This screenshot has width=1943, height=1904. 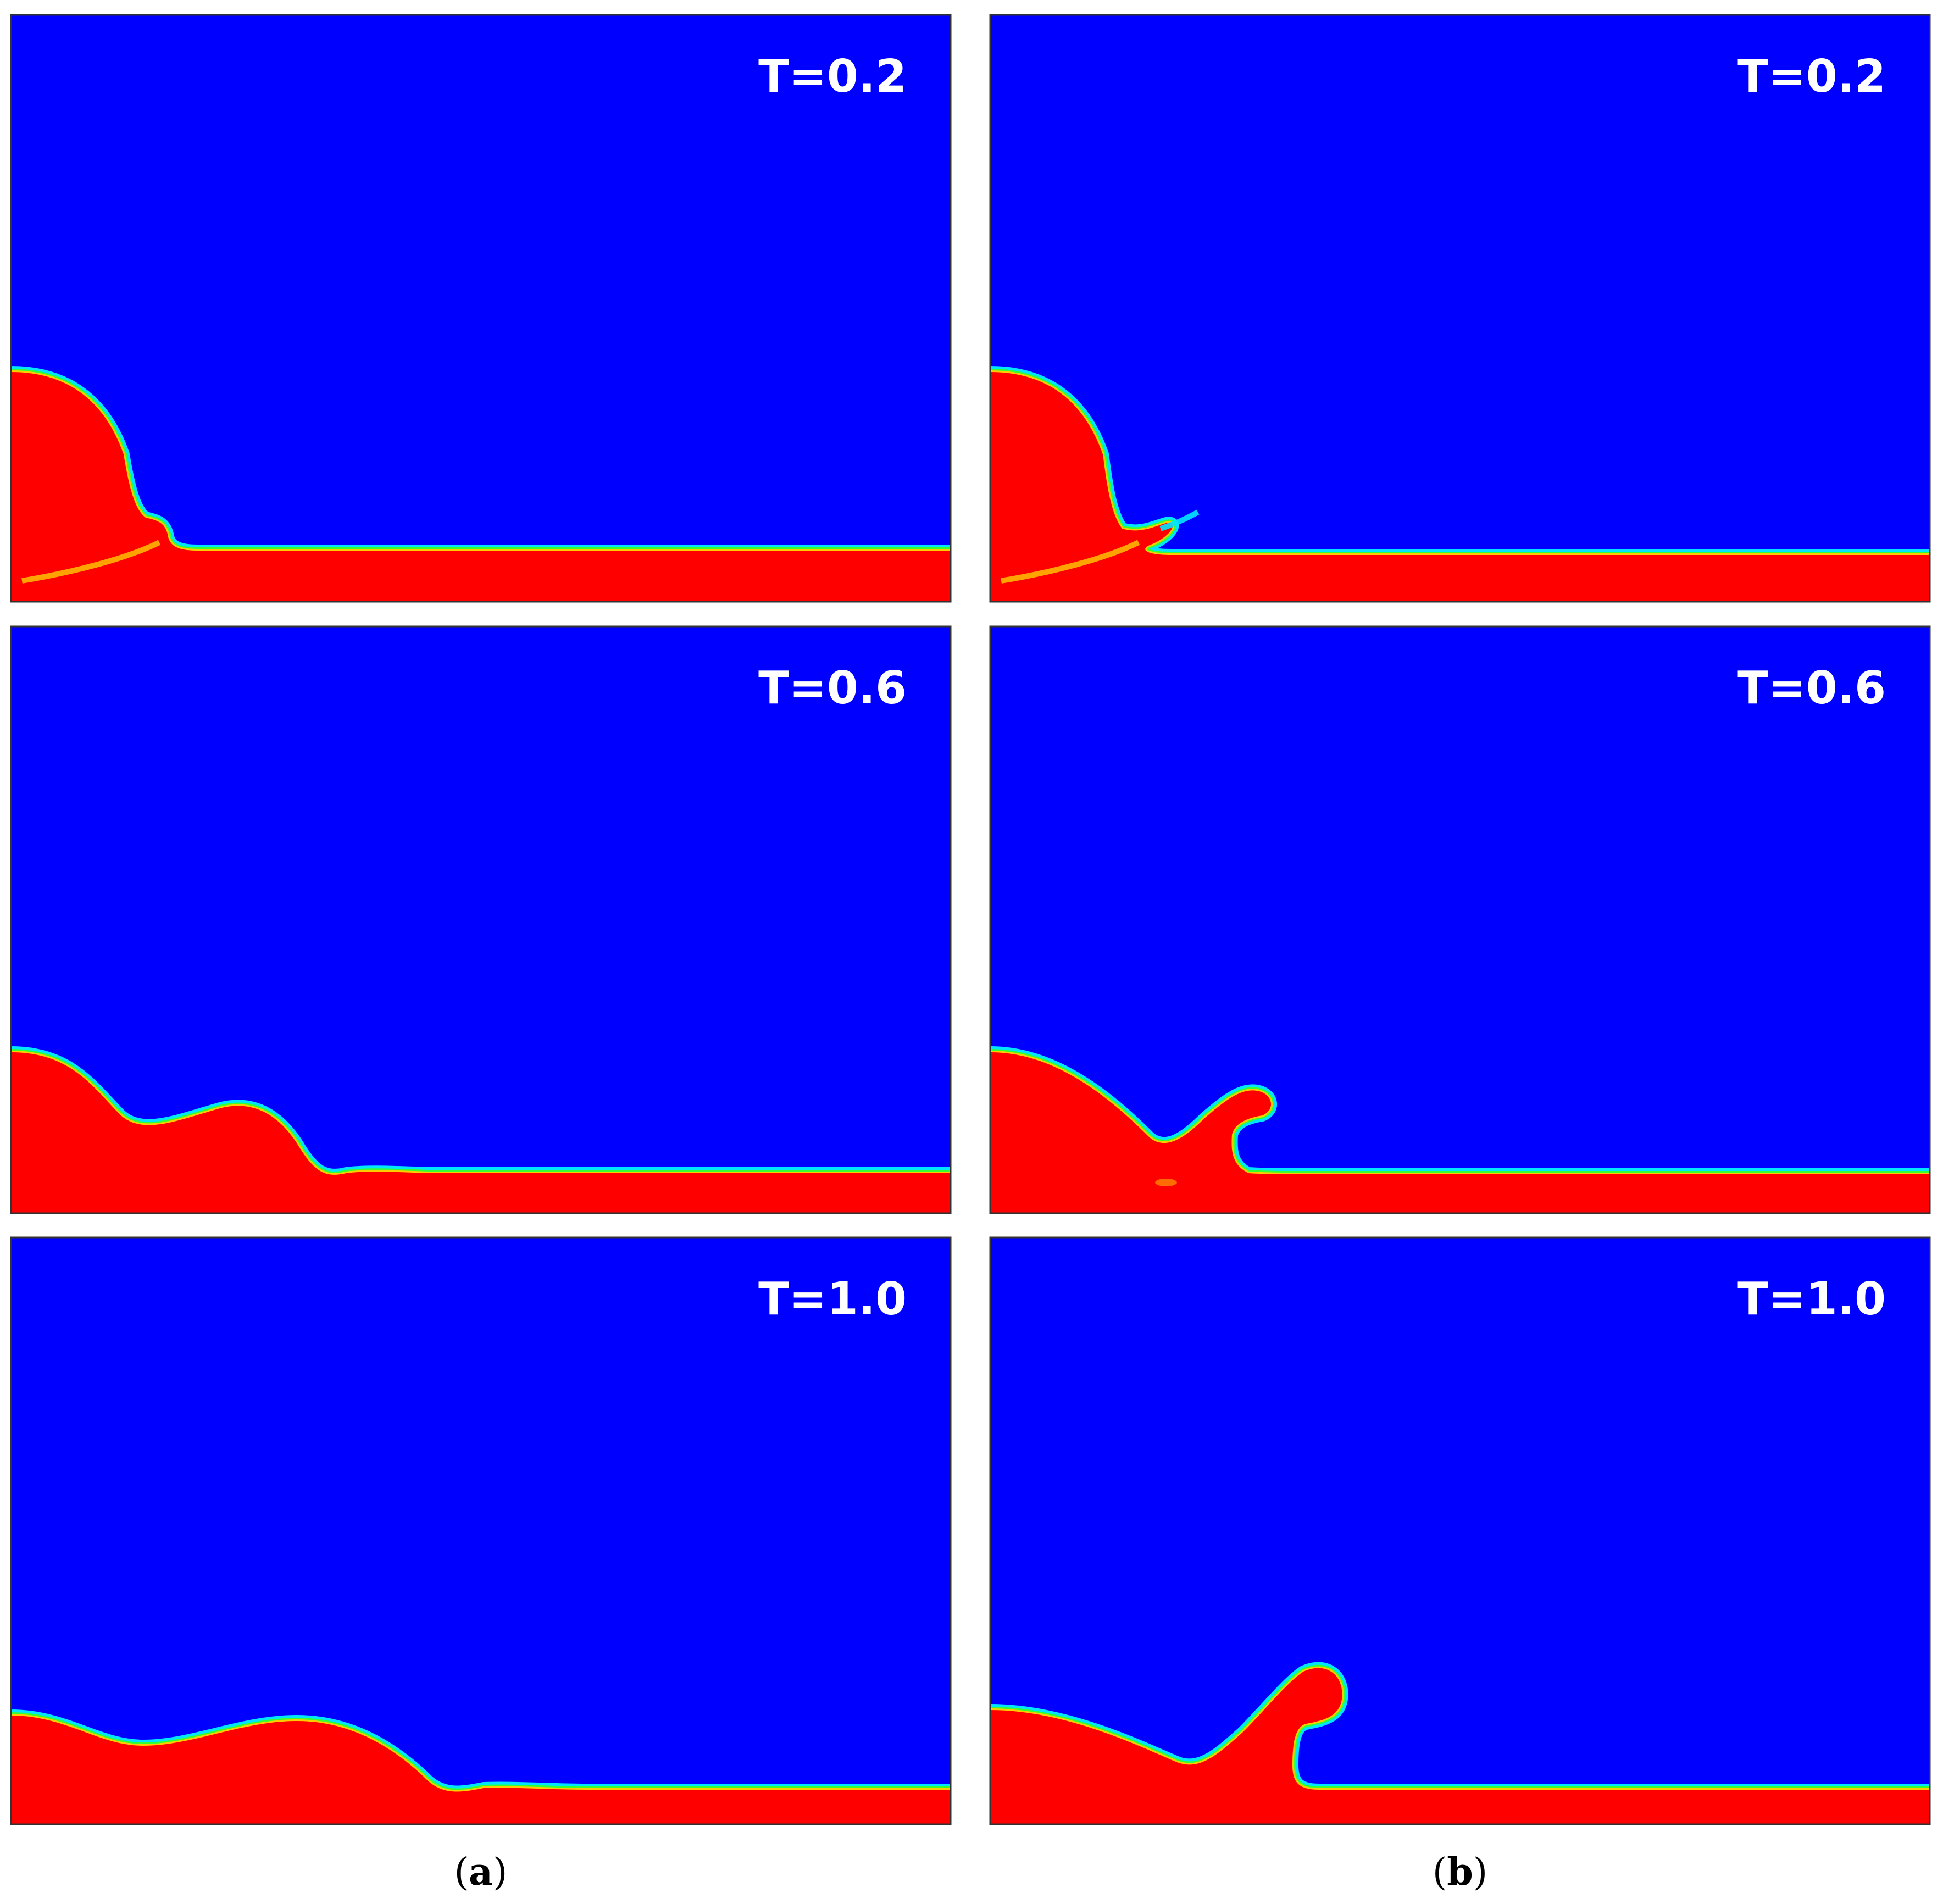 I want to click on panel-b-t02: T=0.2, so click(x=1460, y=308).